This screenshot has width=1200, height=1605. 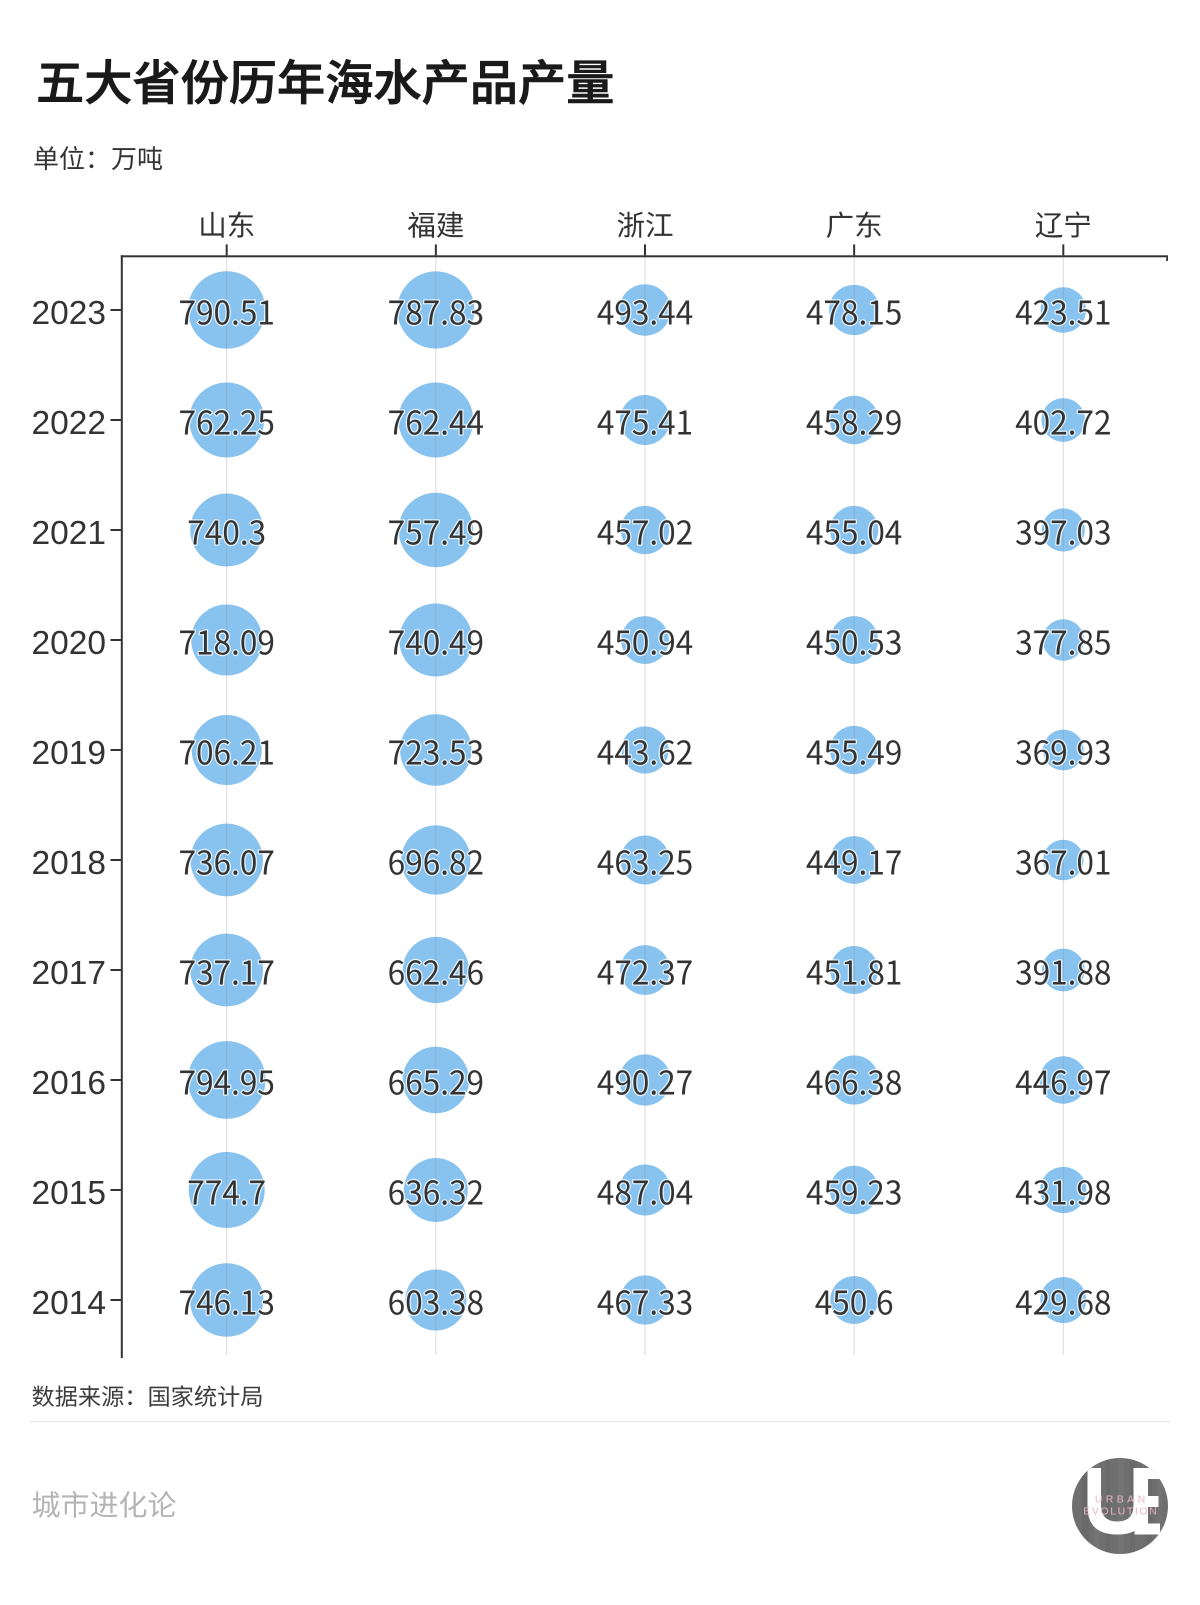 I want to click on svg-text: 2023, so click(x=68, y=313).